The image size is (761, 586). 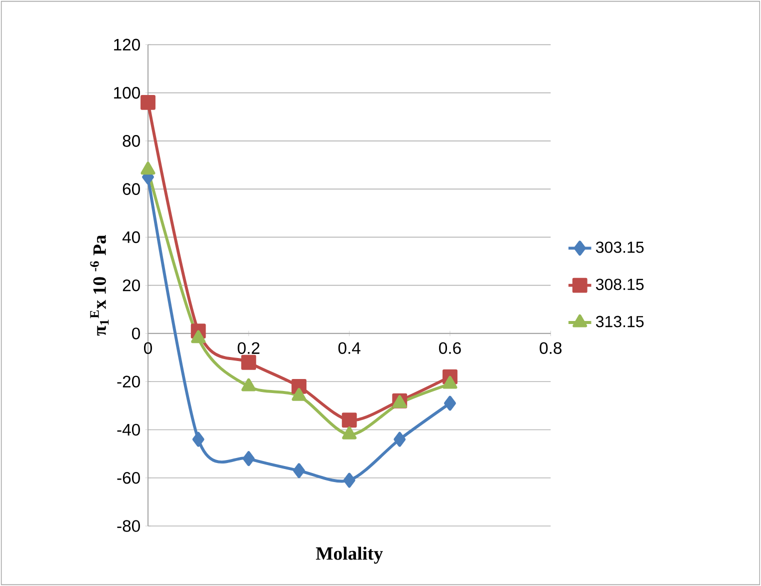 What do you see at coordinates (551, 348) in the screenshot?
I see `x-tick-label: 0.8` at bounding box center [551, 348].